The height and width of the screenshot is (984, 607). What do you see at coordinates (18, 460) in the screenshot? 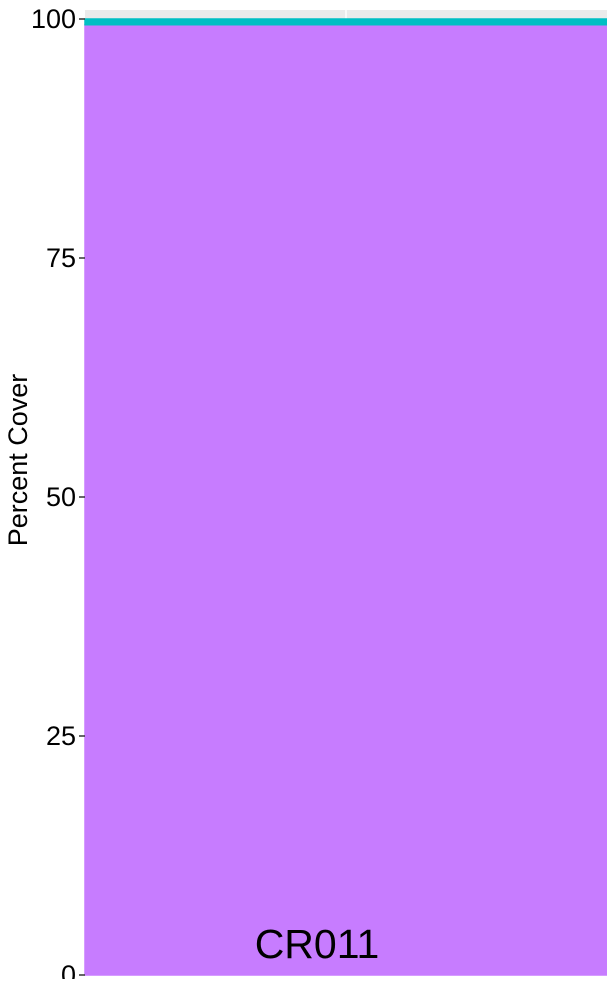
I see `y-axis-title: Percent Cover` at bounding box center [18, 460].